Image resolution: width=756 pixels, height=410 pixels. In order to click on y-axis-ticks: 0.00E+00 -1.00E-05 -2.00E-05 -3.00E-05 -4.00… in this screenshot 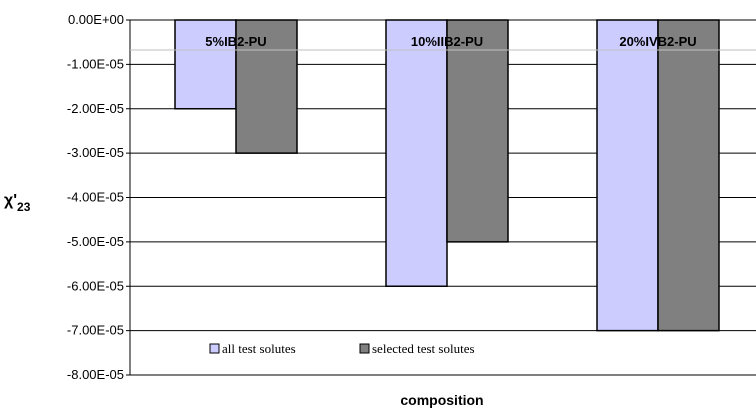, I will do `click(98, 197)`.